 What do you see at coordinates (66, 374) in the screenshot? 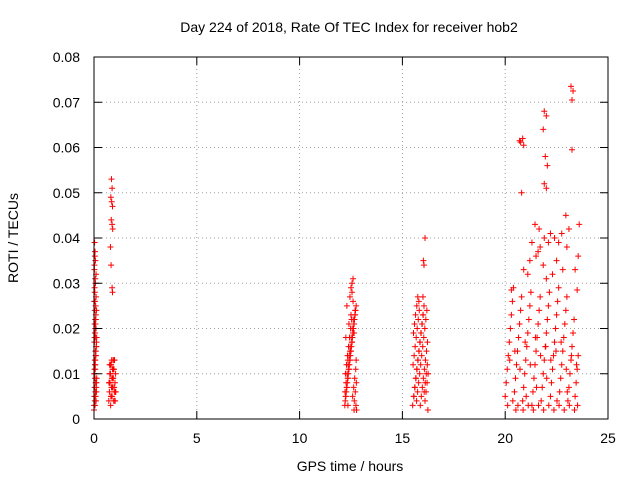
I see `y-tick-label: 0.01` at bounding box center [66, 374].